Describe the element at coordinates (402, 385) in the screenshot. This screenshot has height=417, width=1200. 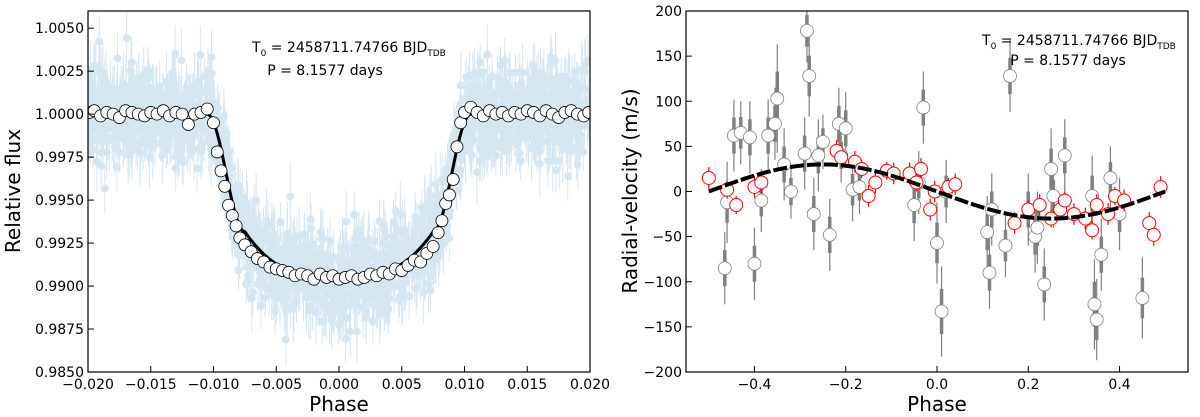
I see `x-tick-label: 0.005` at that location.